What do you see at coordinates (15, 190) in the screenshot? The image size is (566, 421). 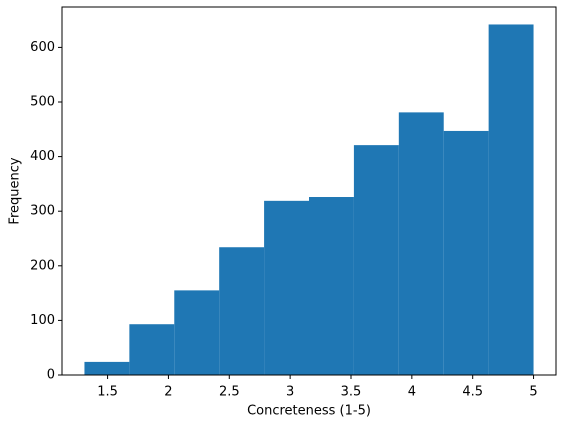 I see `y-axis-label: Frequency` at bounding box center [15, 190].